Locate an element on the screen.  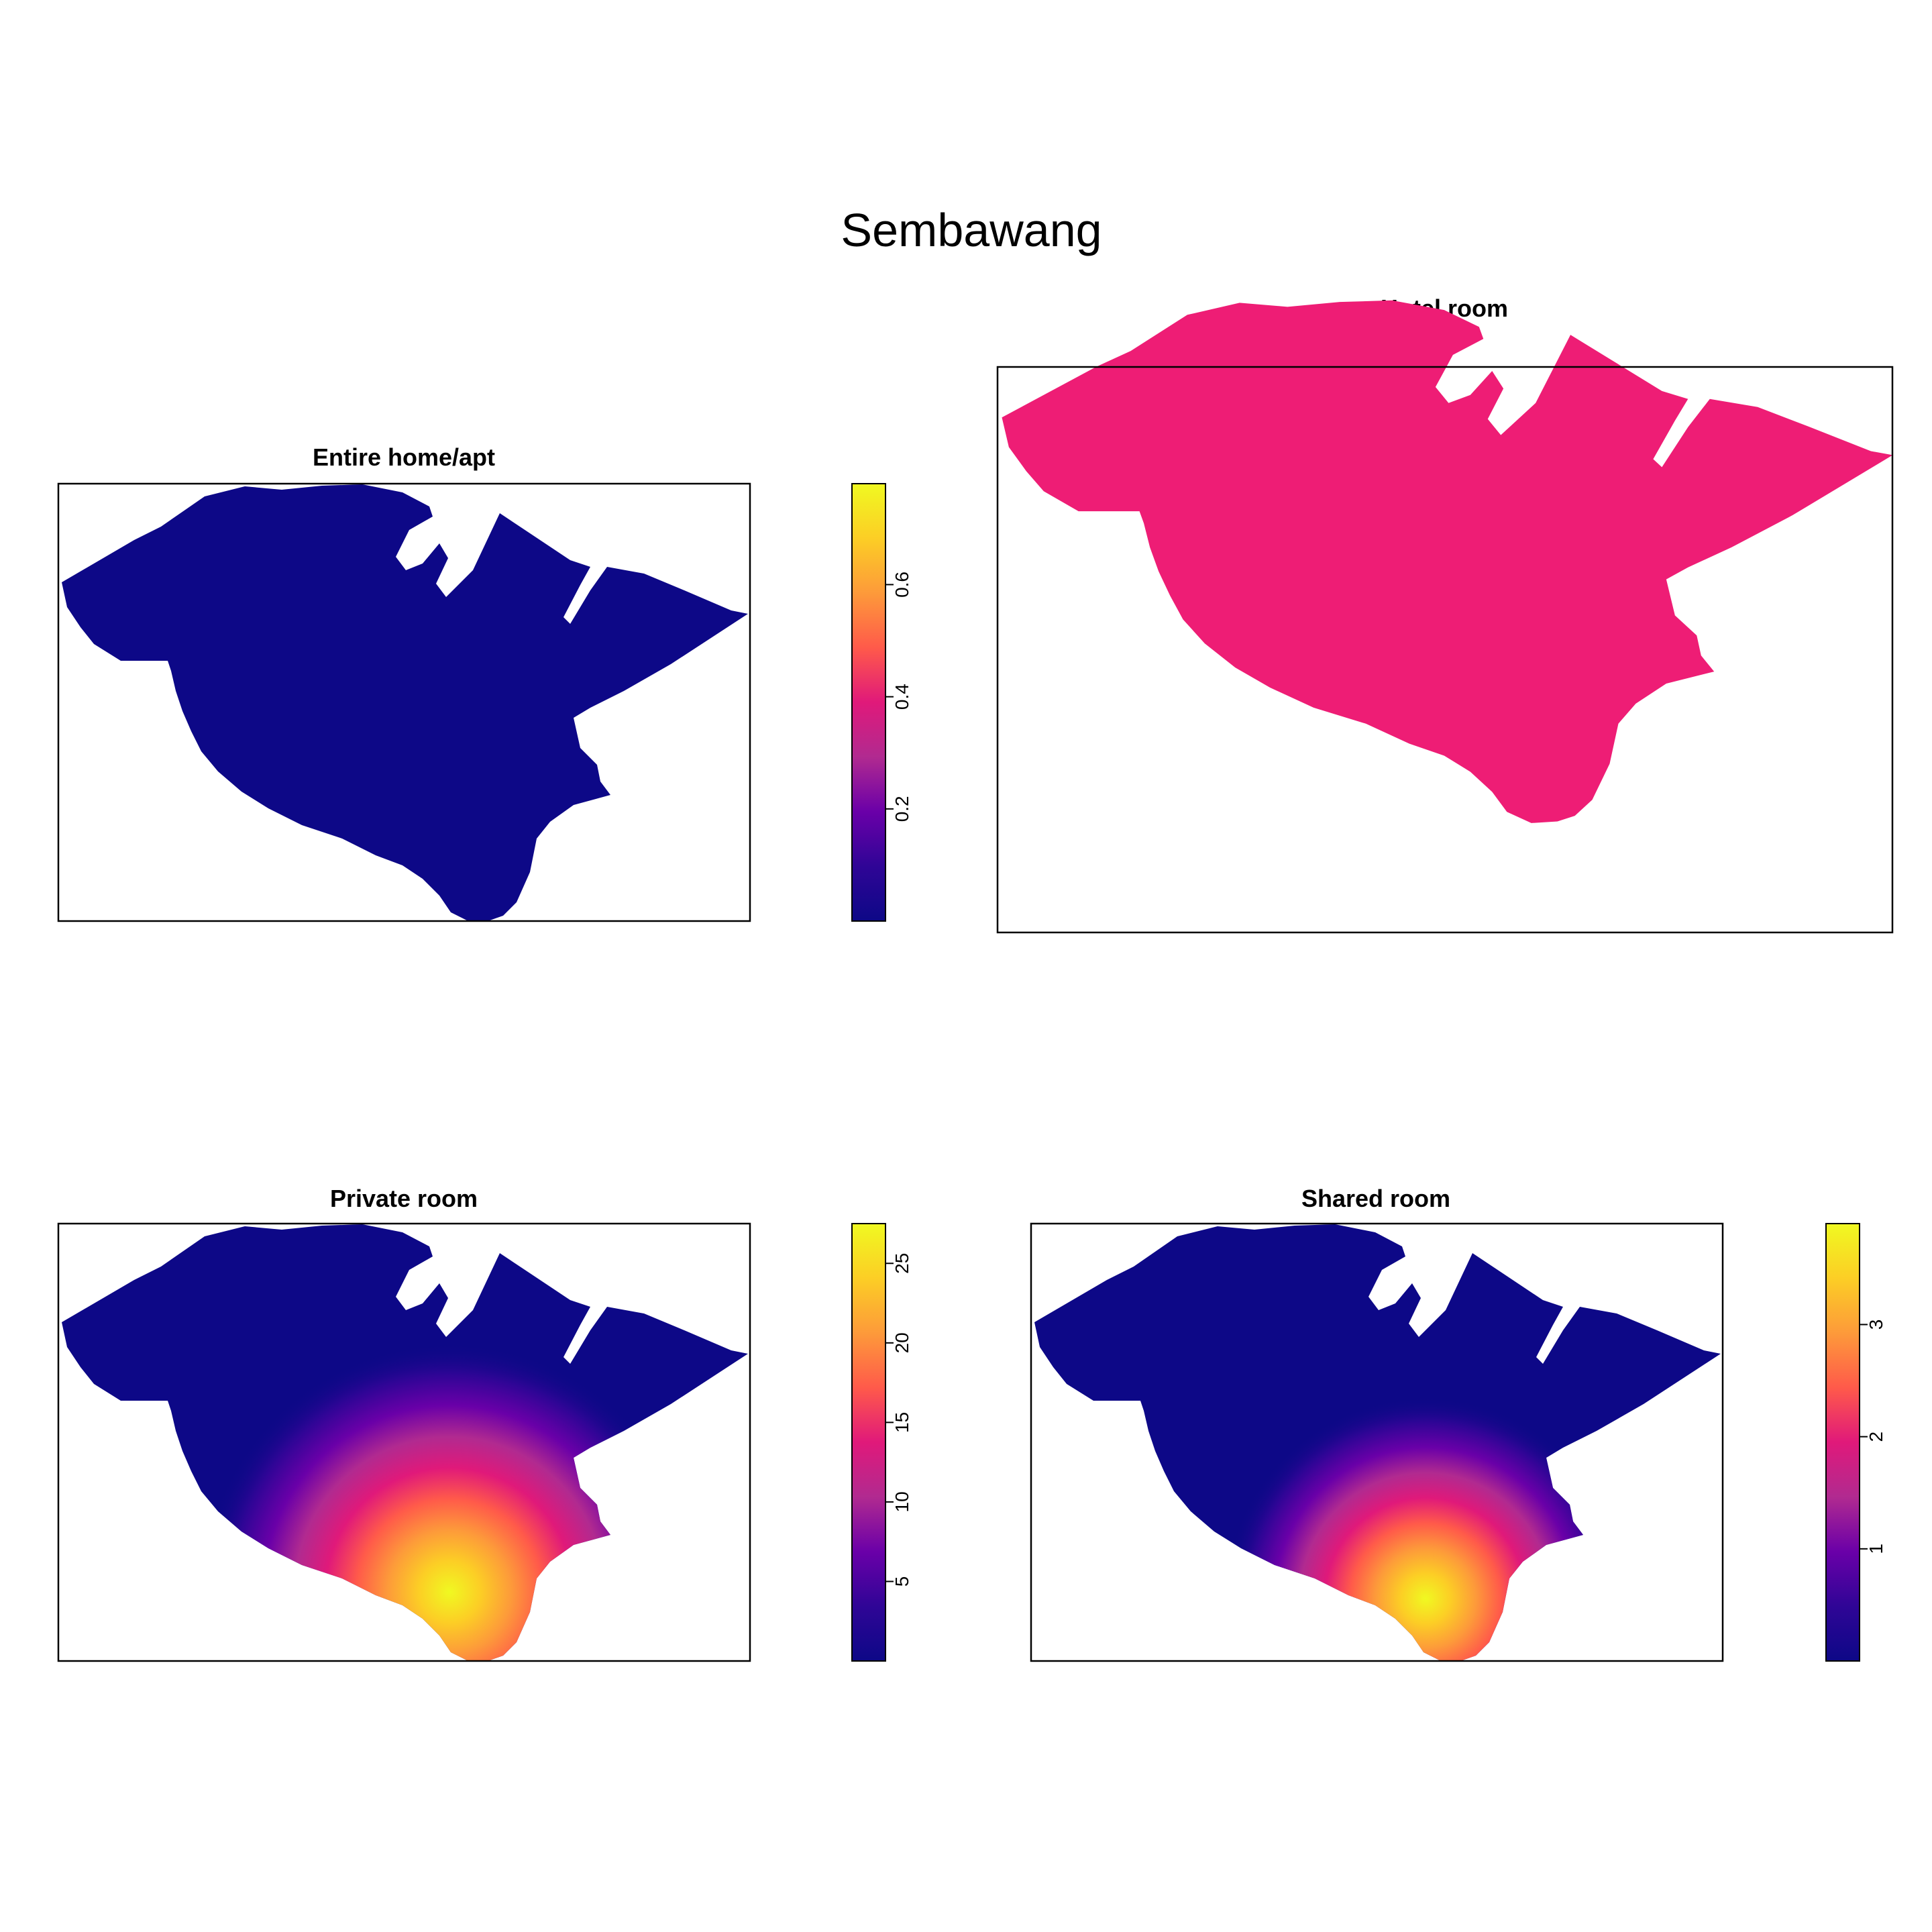
panel-shared-room: Shared room 1 2 3 is located at coordinates (1458, 1423).